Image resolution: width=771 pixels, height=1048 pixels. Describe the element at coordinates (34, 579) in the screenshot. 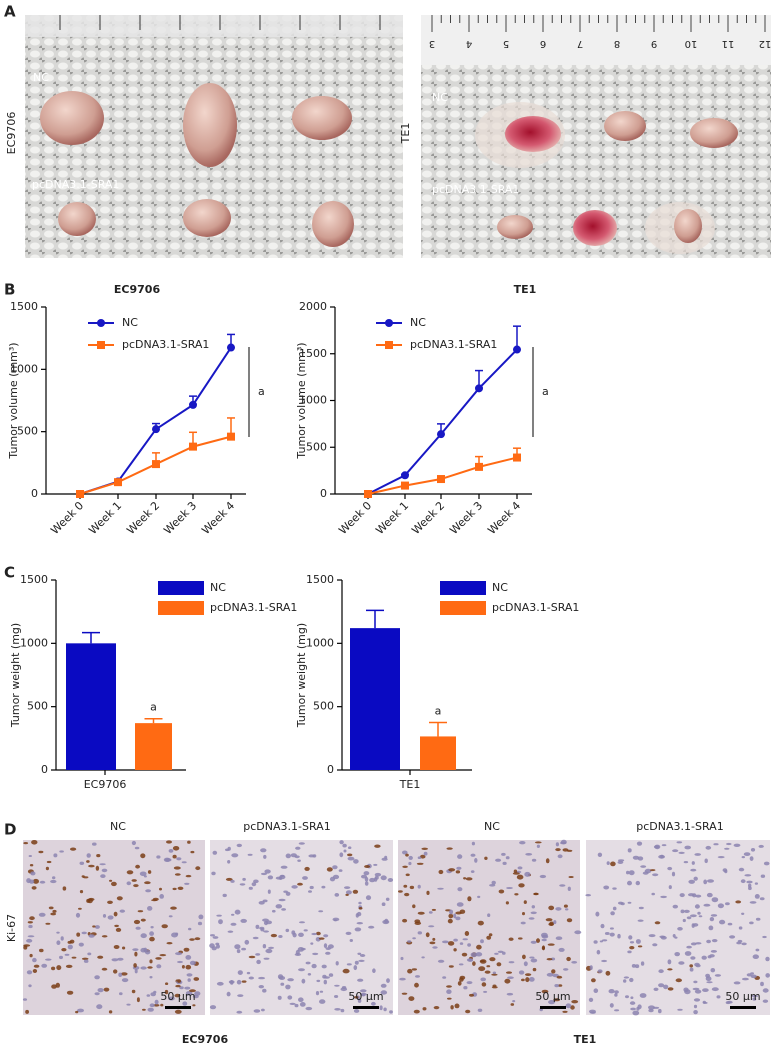

I see `y-tick-label: 1500` at that location.